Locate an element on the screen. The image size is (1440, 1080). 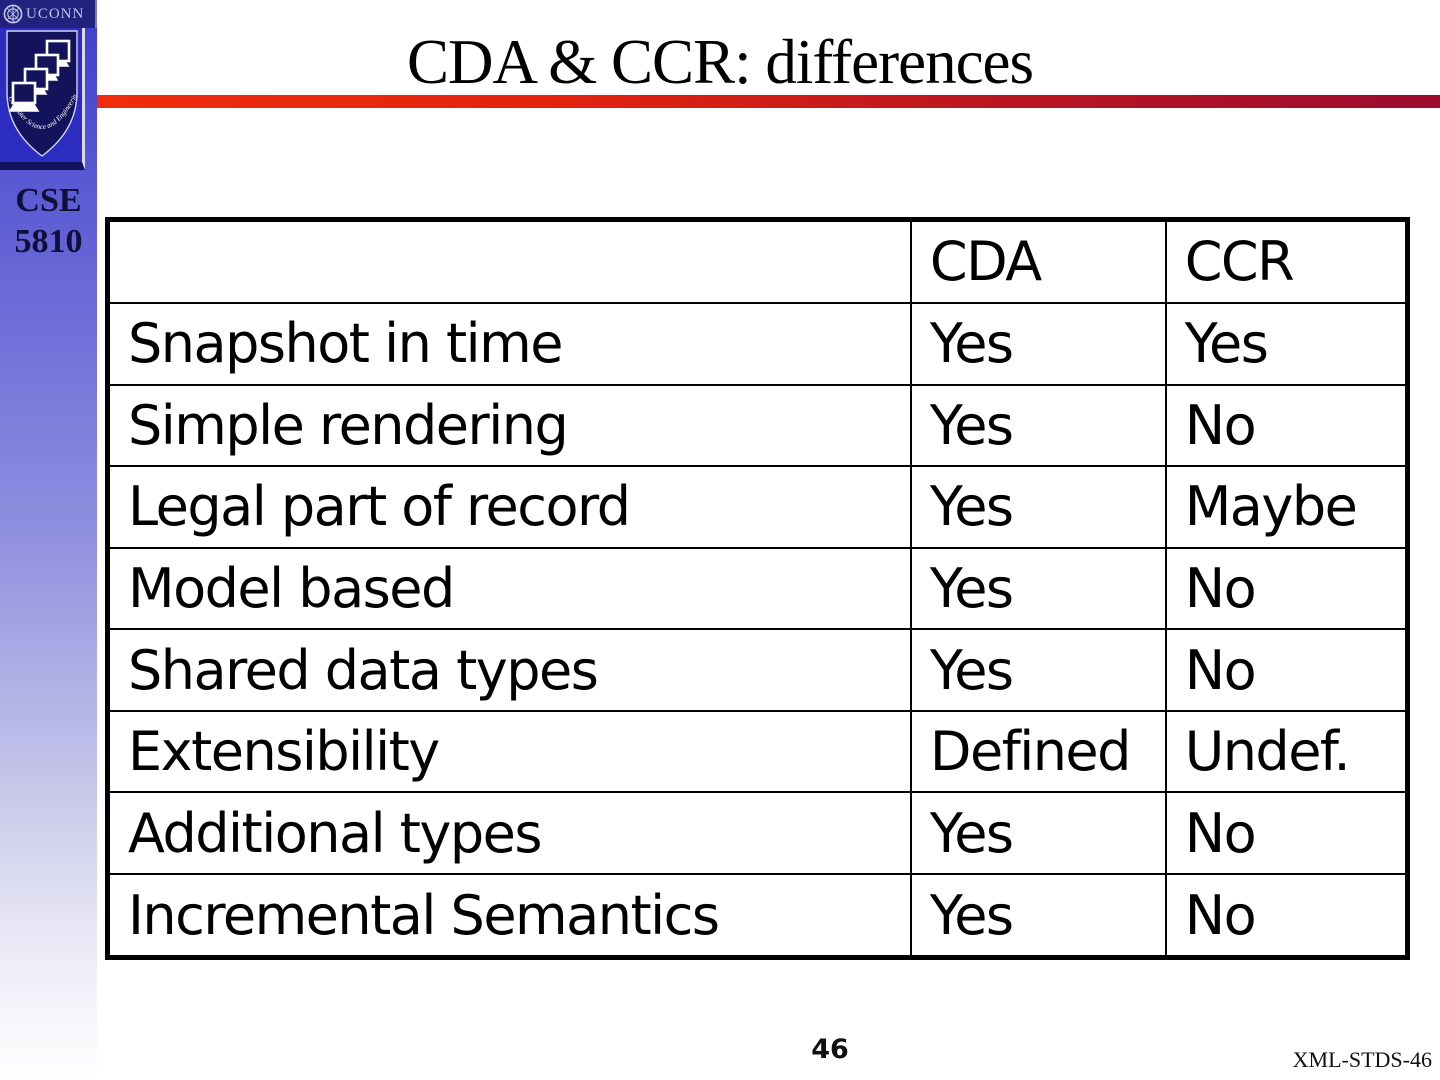
title-underline-bar is located at coordinates (768, 101).